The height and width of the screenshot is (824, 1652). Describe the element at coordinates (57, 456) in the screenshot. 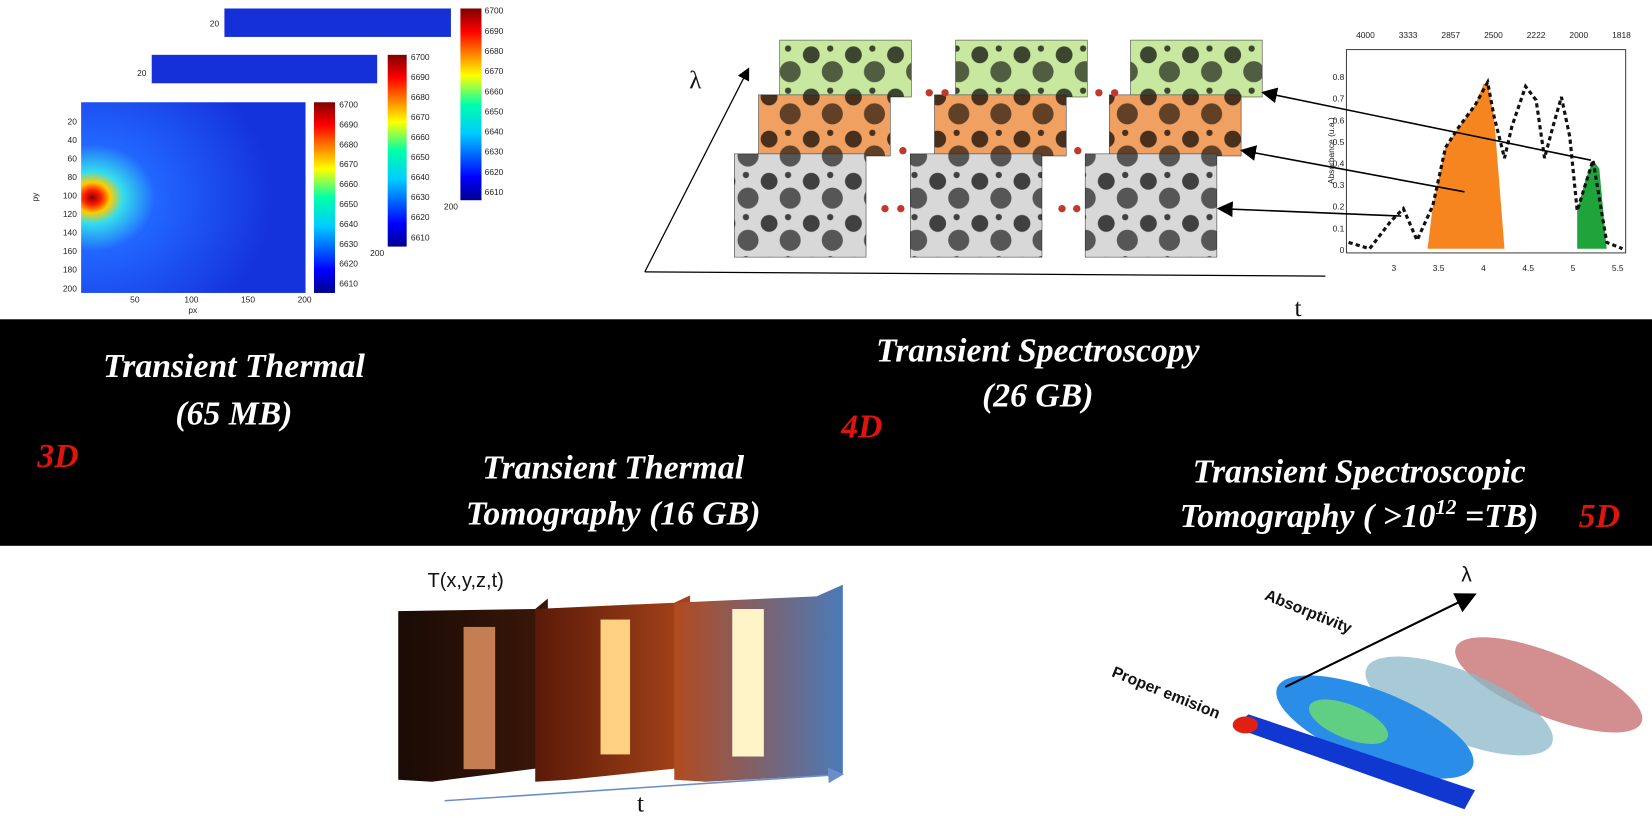

I see `dimension: 3D` at that location.